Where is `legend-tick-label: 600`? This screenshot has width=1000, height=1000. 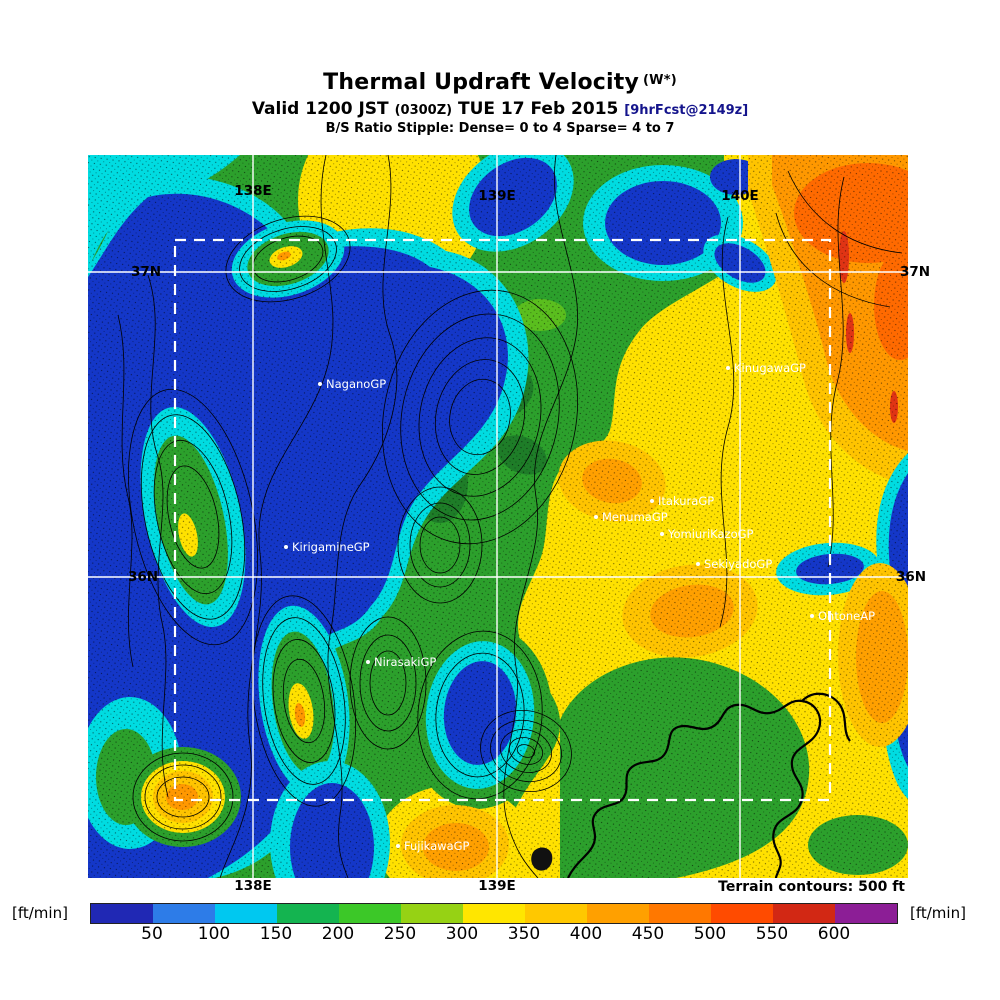 legend-tick-label: 600 is located at coordinates (834, 934).